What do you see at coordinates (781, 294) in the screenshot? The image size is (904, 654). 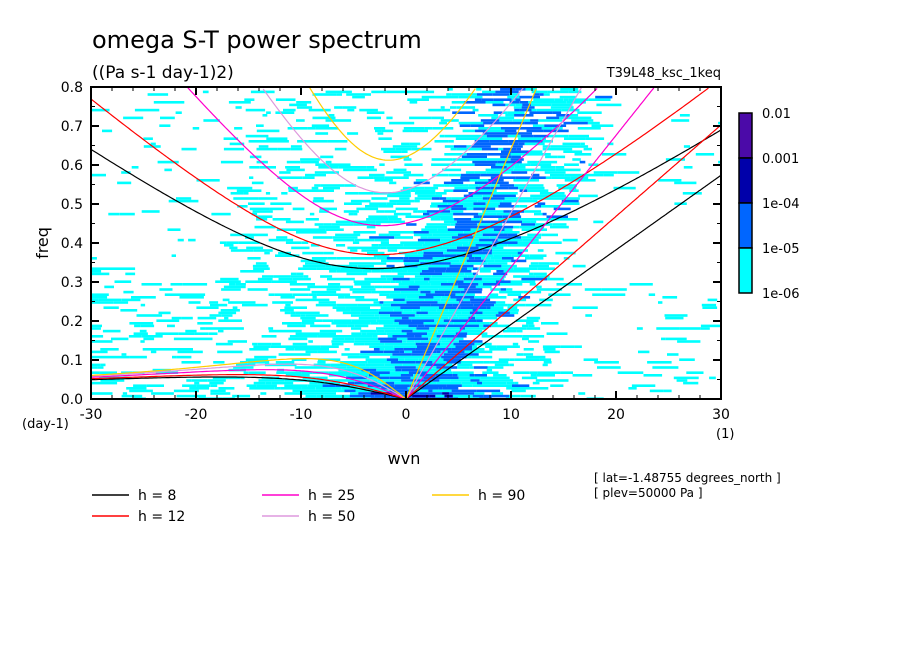 I see `colorbar-label: 1e-06` at bounding box center [781, 294].